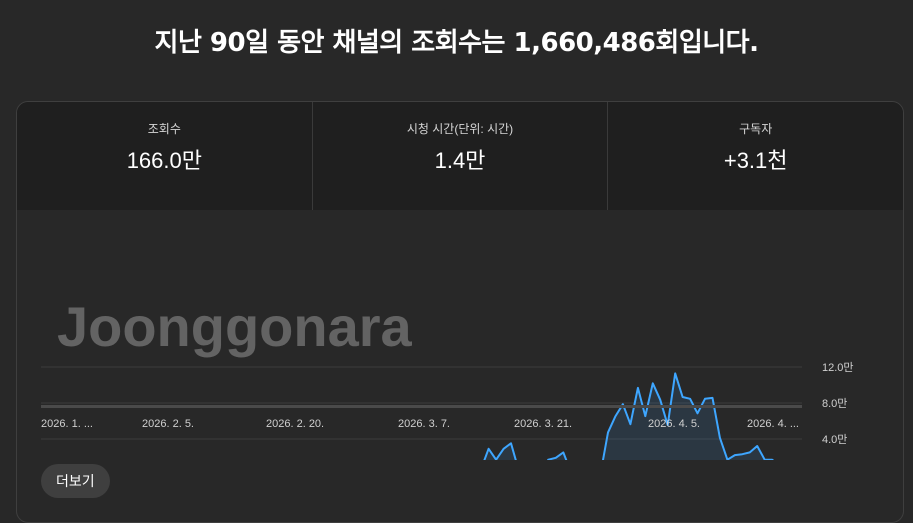  I want to click on y-tick-label: 12.0만, so click(838, 367).